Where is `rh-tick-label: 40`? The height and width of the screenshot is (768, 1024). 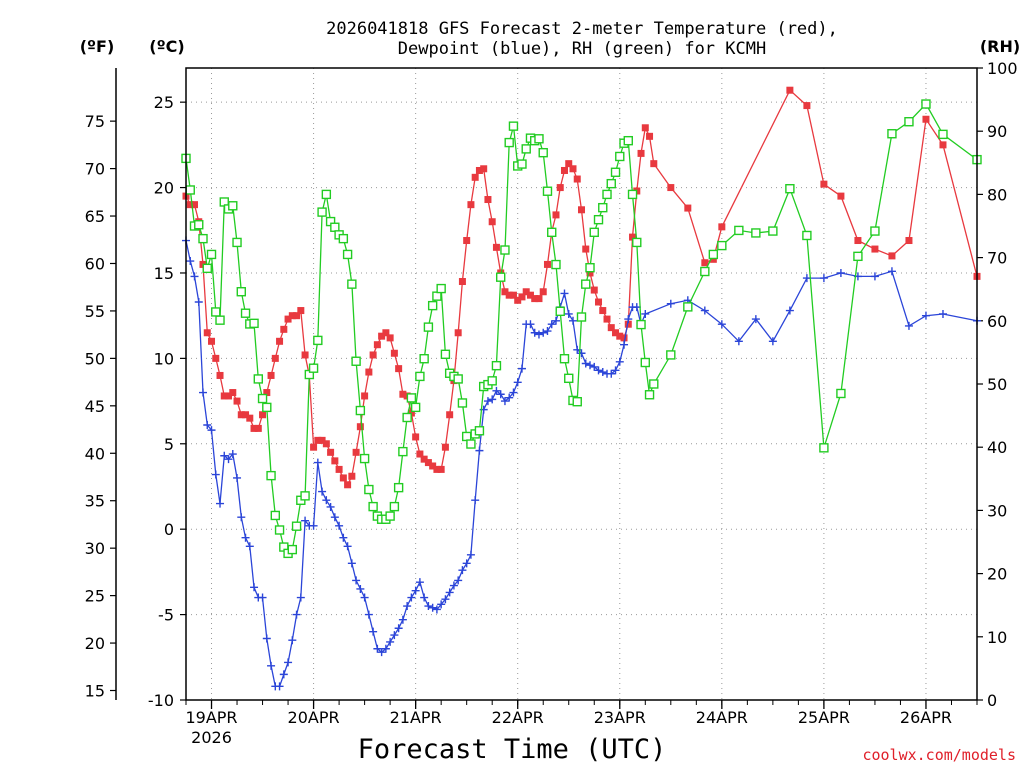 rh-tick-label: 40 is located at coordinates (997, 447).